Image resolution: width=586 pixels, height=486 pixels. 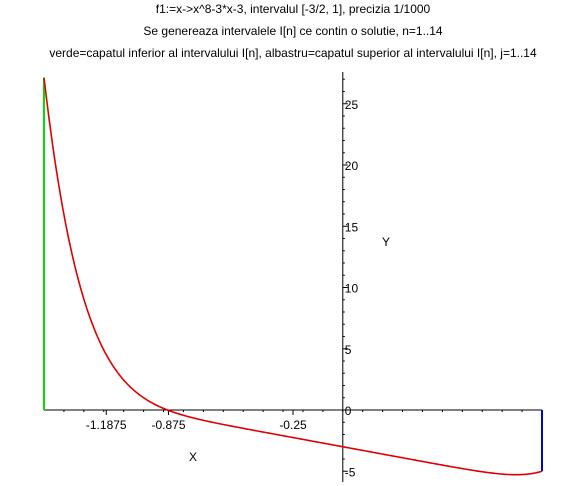 I want to click on y-tick-label: 0, so click(x=348, y=411).